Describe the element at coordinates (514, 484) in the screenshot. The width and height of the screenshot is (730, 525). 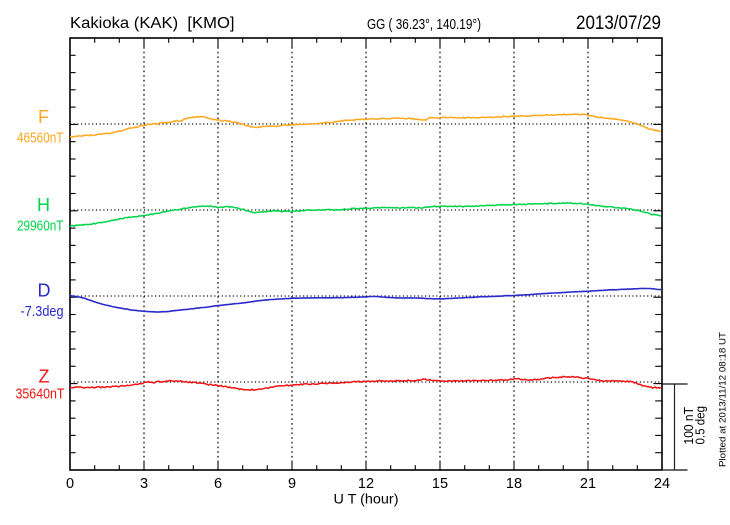
I see `svg-text: 18` at that location.